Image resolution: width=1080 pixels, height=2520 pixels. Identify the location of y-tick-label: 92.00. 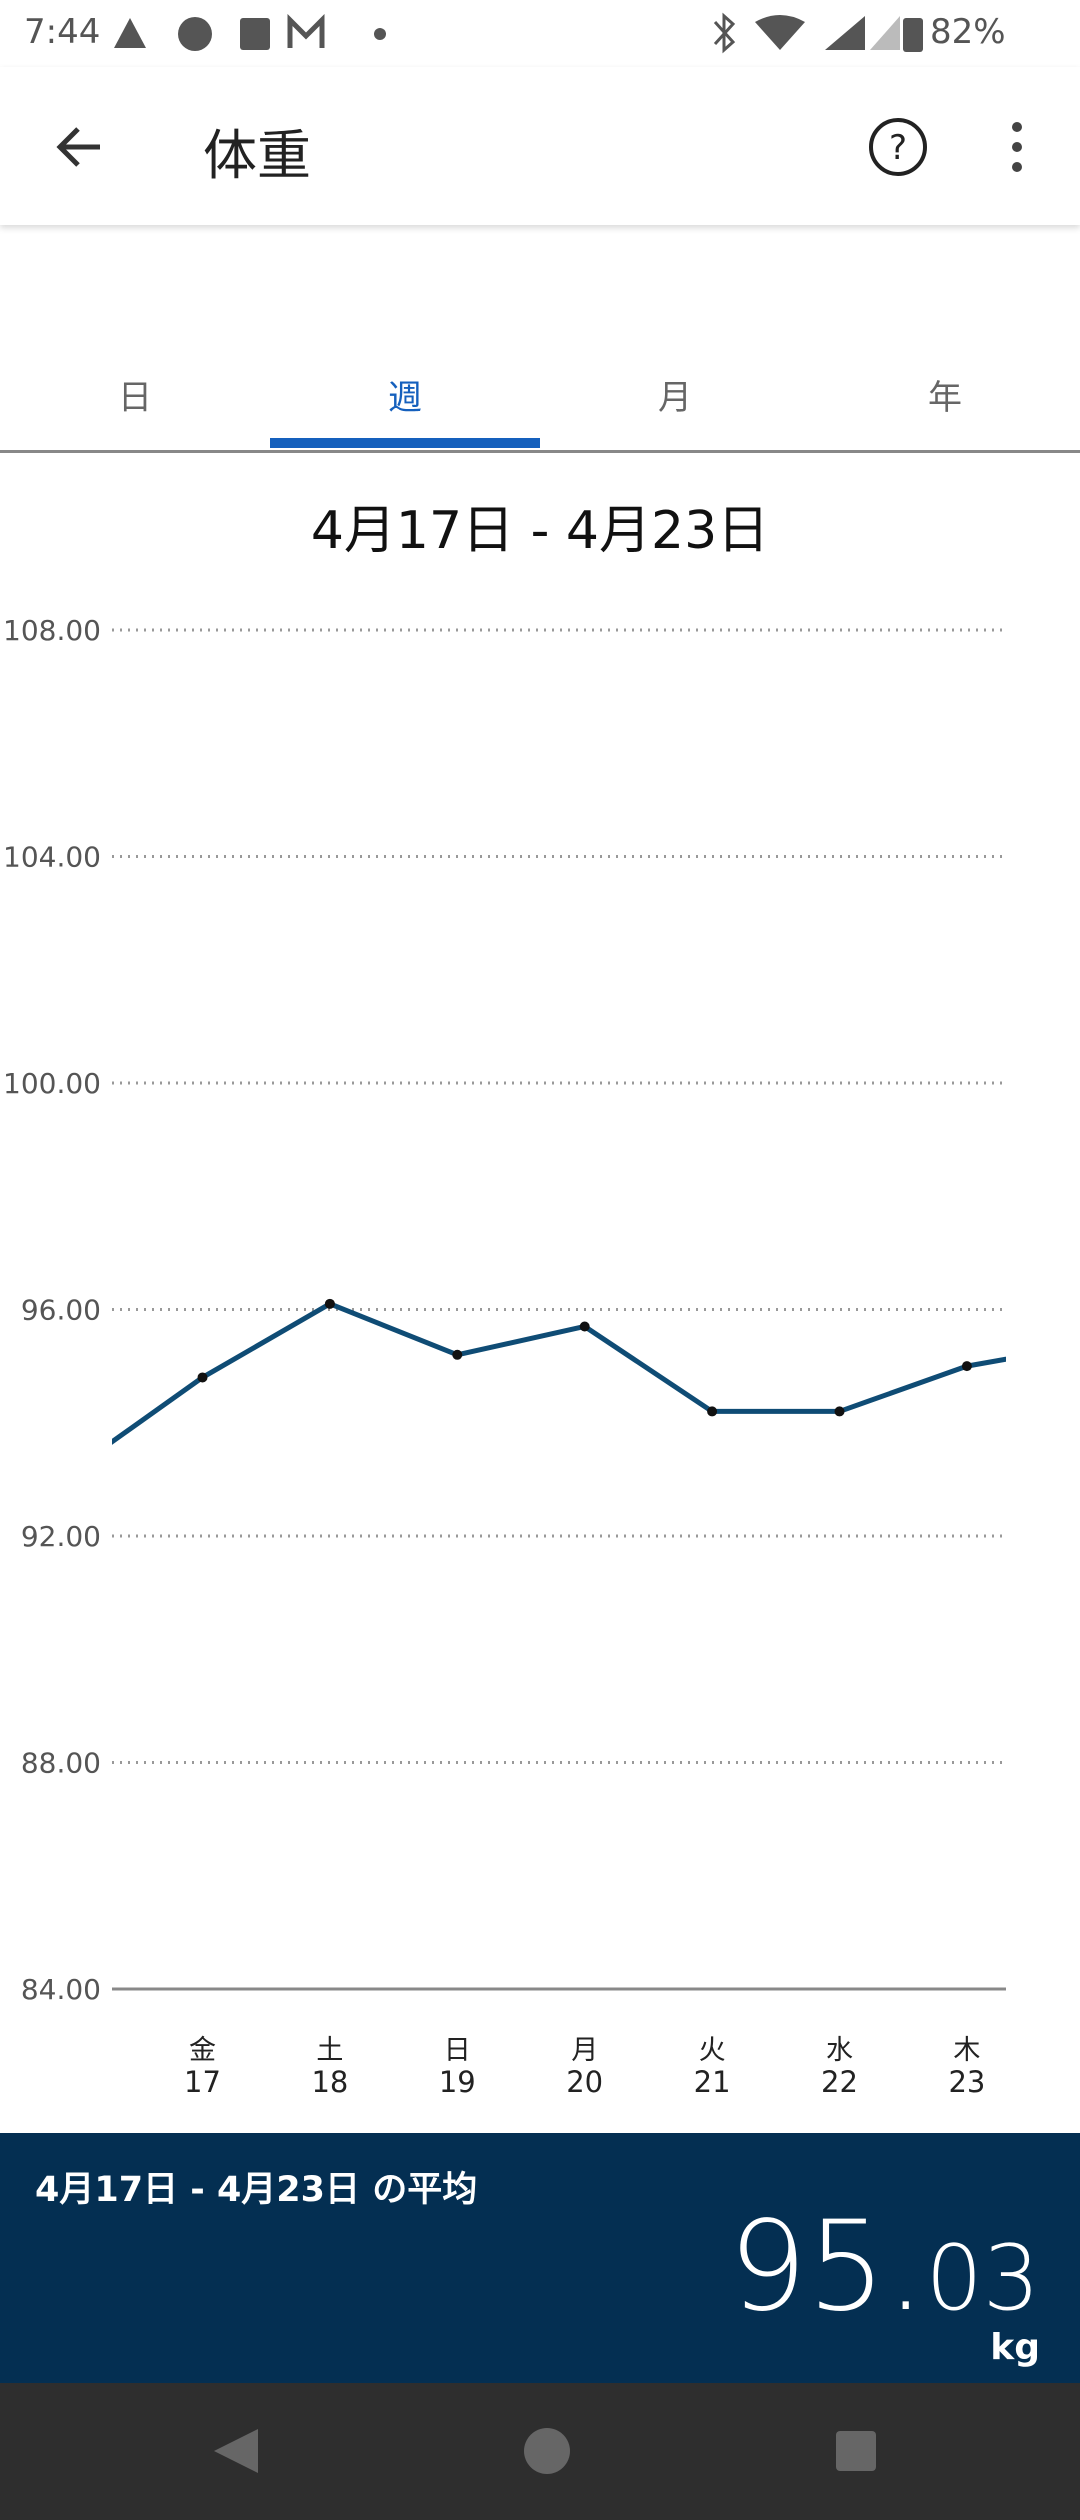
(61, 1536).